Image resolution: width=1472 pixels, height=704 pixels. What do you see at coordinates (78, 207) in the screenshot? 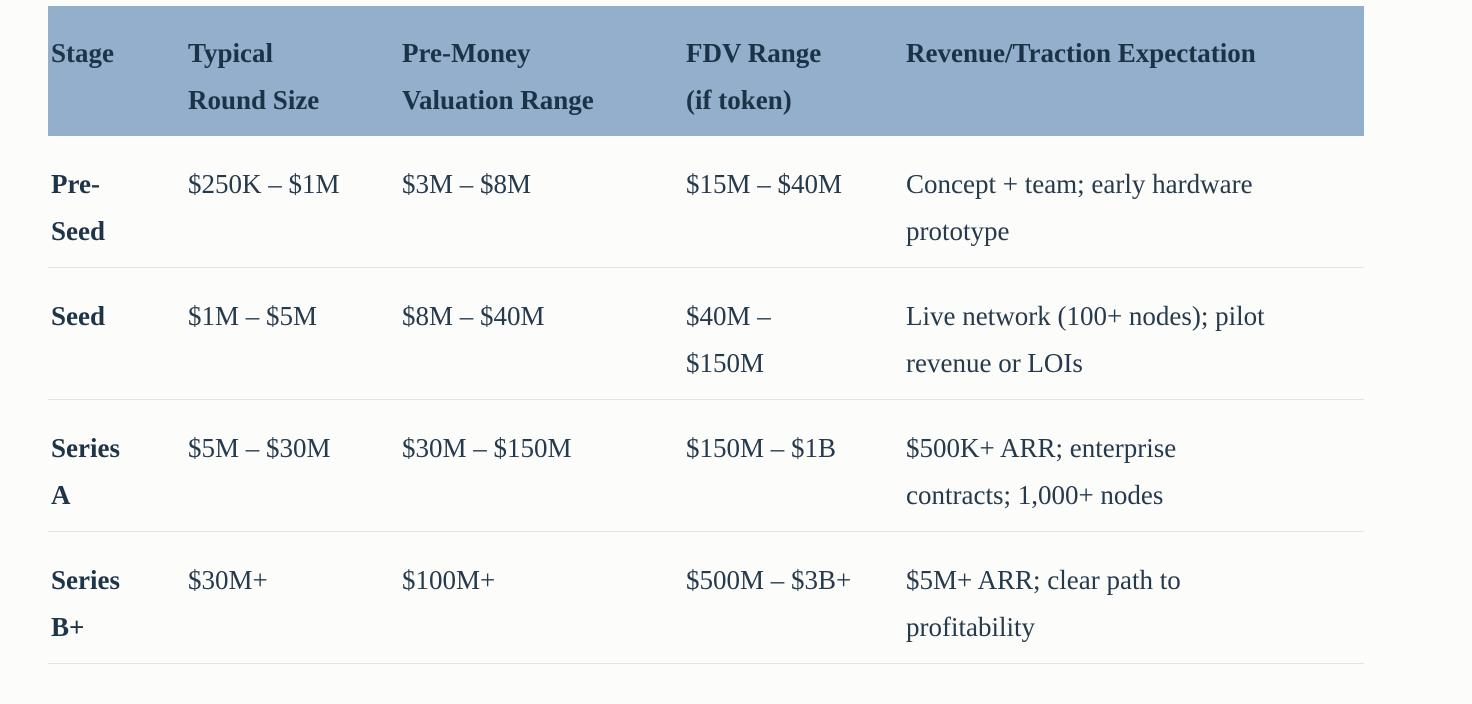
I see `cell-stage: Pre- Seed` at bounding box center [78, 207].